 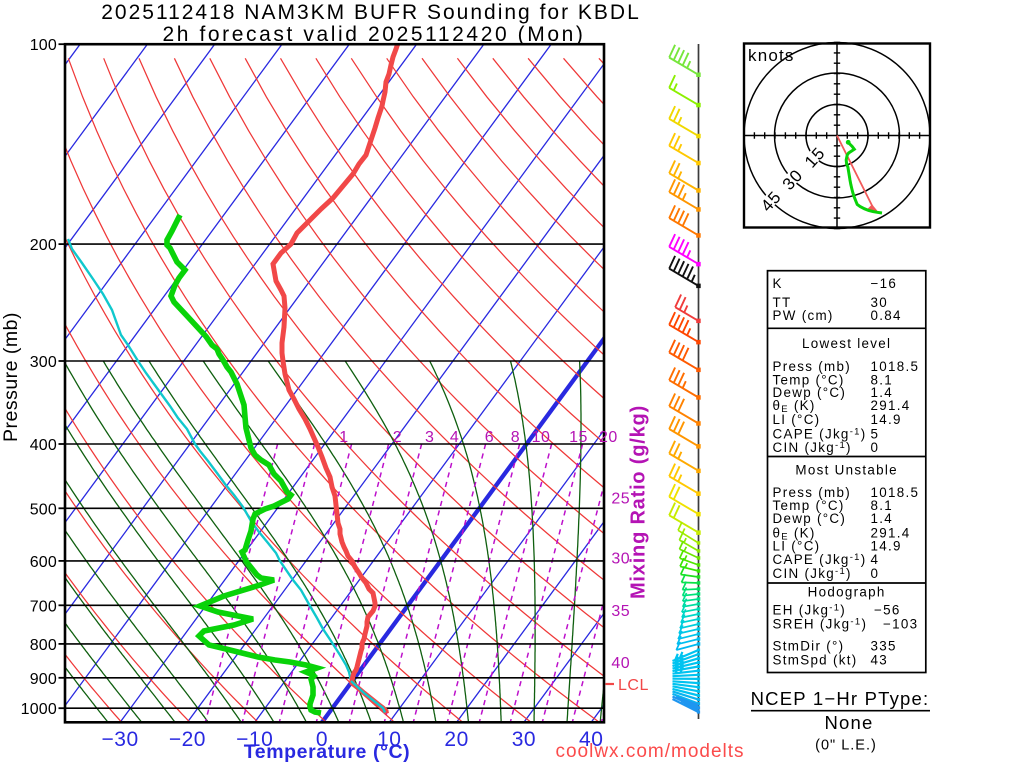 What do you see at coordinates (771, 55) in the screenshot?
I see `svg-text: knots` at bounding box center [771, 55].